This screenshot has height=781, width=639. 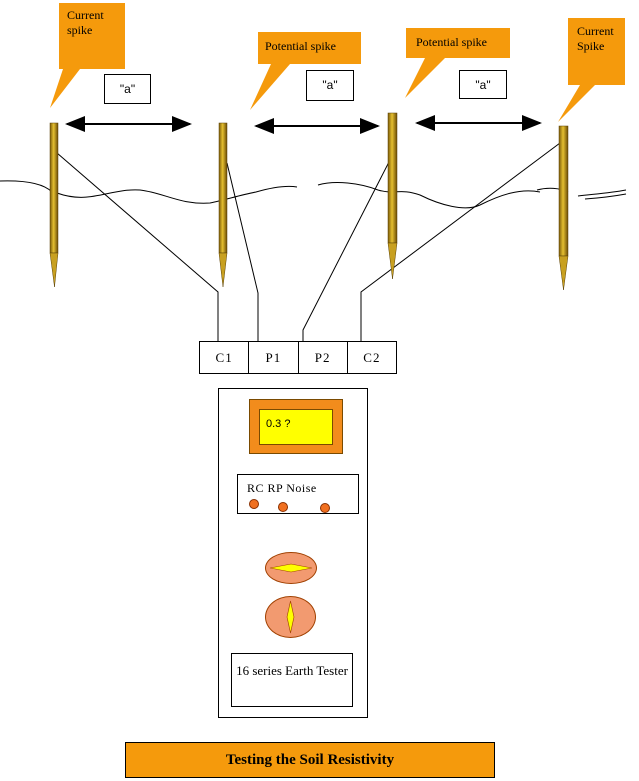 I want to click on terminal-strip: C1 P1 P2 C2, so click(x=298, y=357).